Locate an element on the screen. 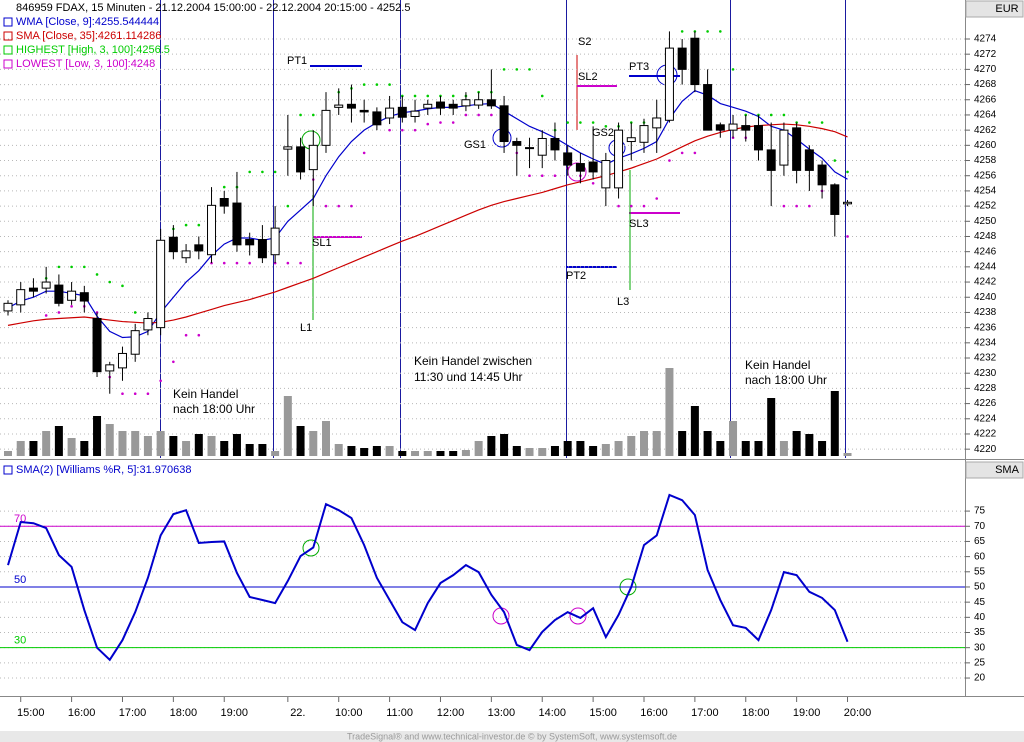 The image size is (1024, 742). y-tick-label: 4264 is located at coordinates (985, 115).